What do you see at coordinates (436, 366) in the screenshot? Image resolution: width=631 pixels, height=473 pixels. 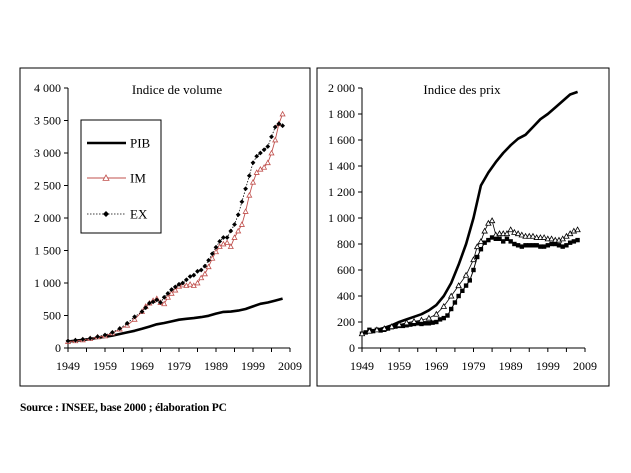 I see `x-tick-label: 1969` at bounding box center [436, 366].